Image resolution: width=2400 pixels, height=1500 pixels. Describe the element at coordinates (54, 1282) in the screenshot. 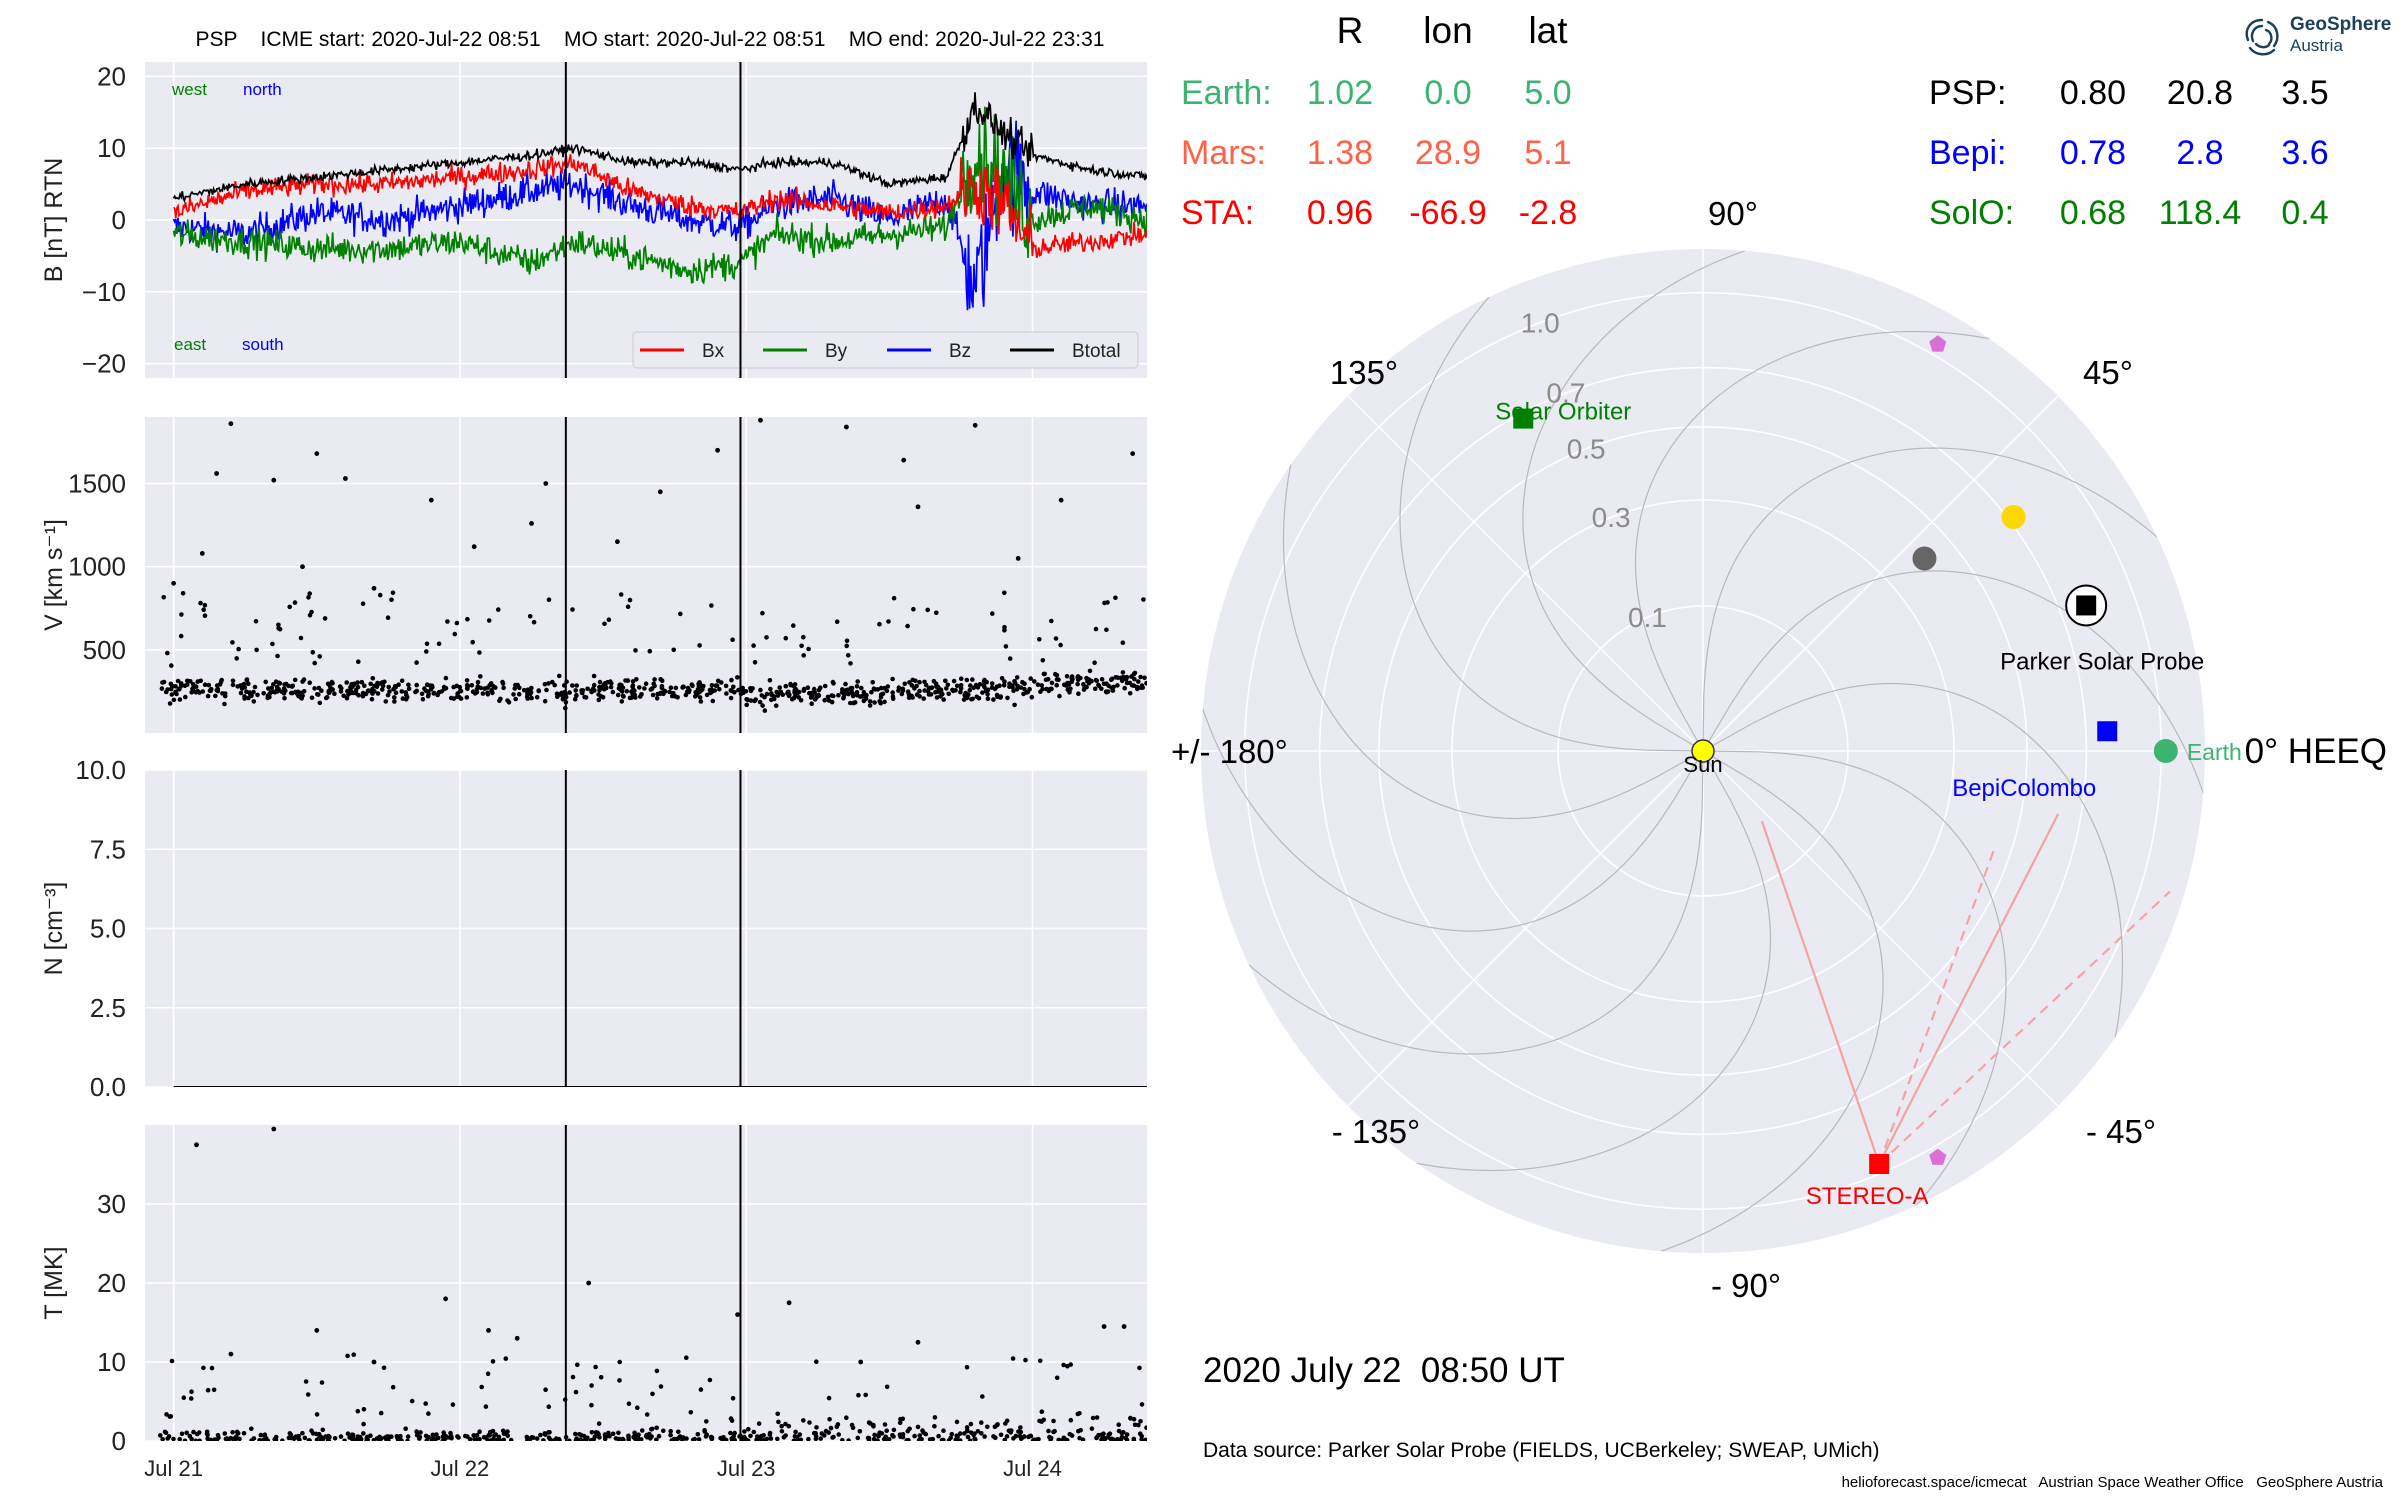

I see `y-axis-label: T [MK]` at that location.